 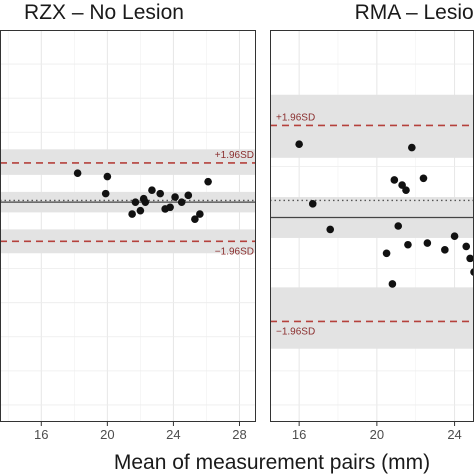 What do you see at coordinates (272, 462) in the screenshot?
I see `x-axis-title: Mean of measurement pairs (mm)` at bounding box center [272, 462].